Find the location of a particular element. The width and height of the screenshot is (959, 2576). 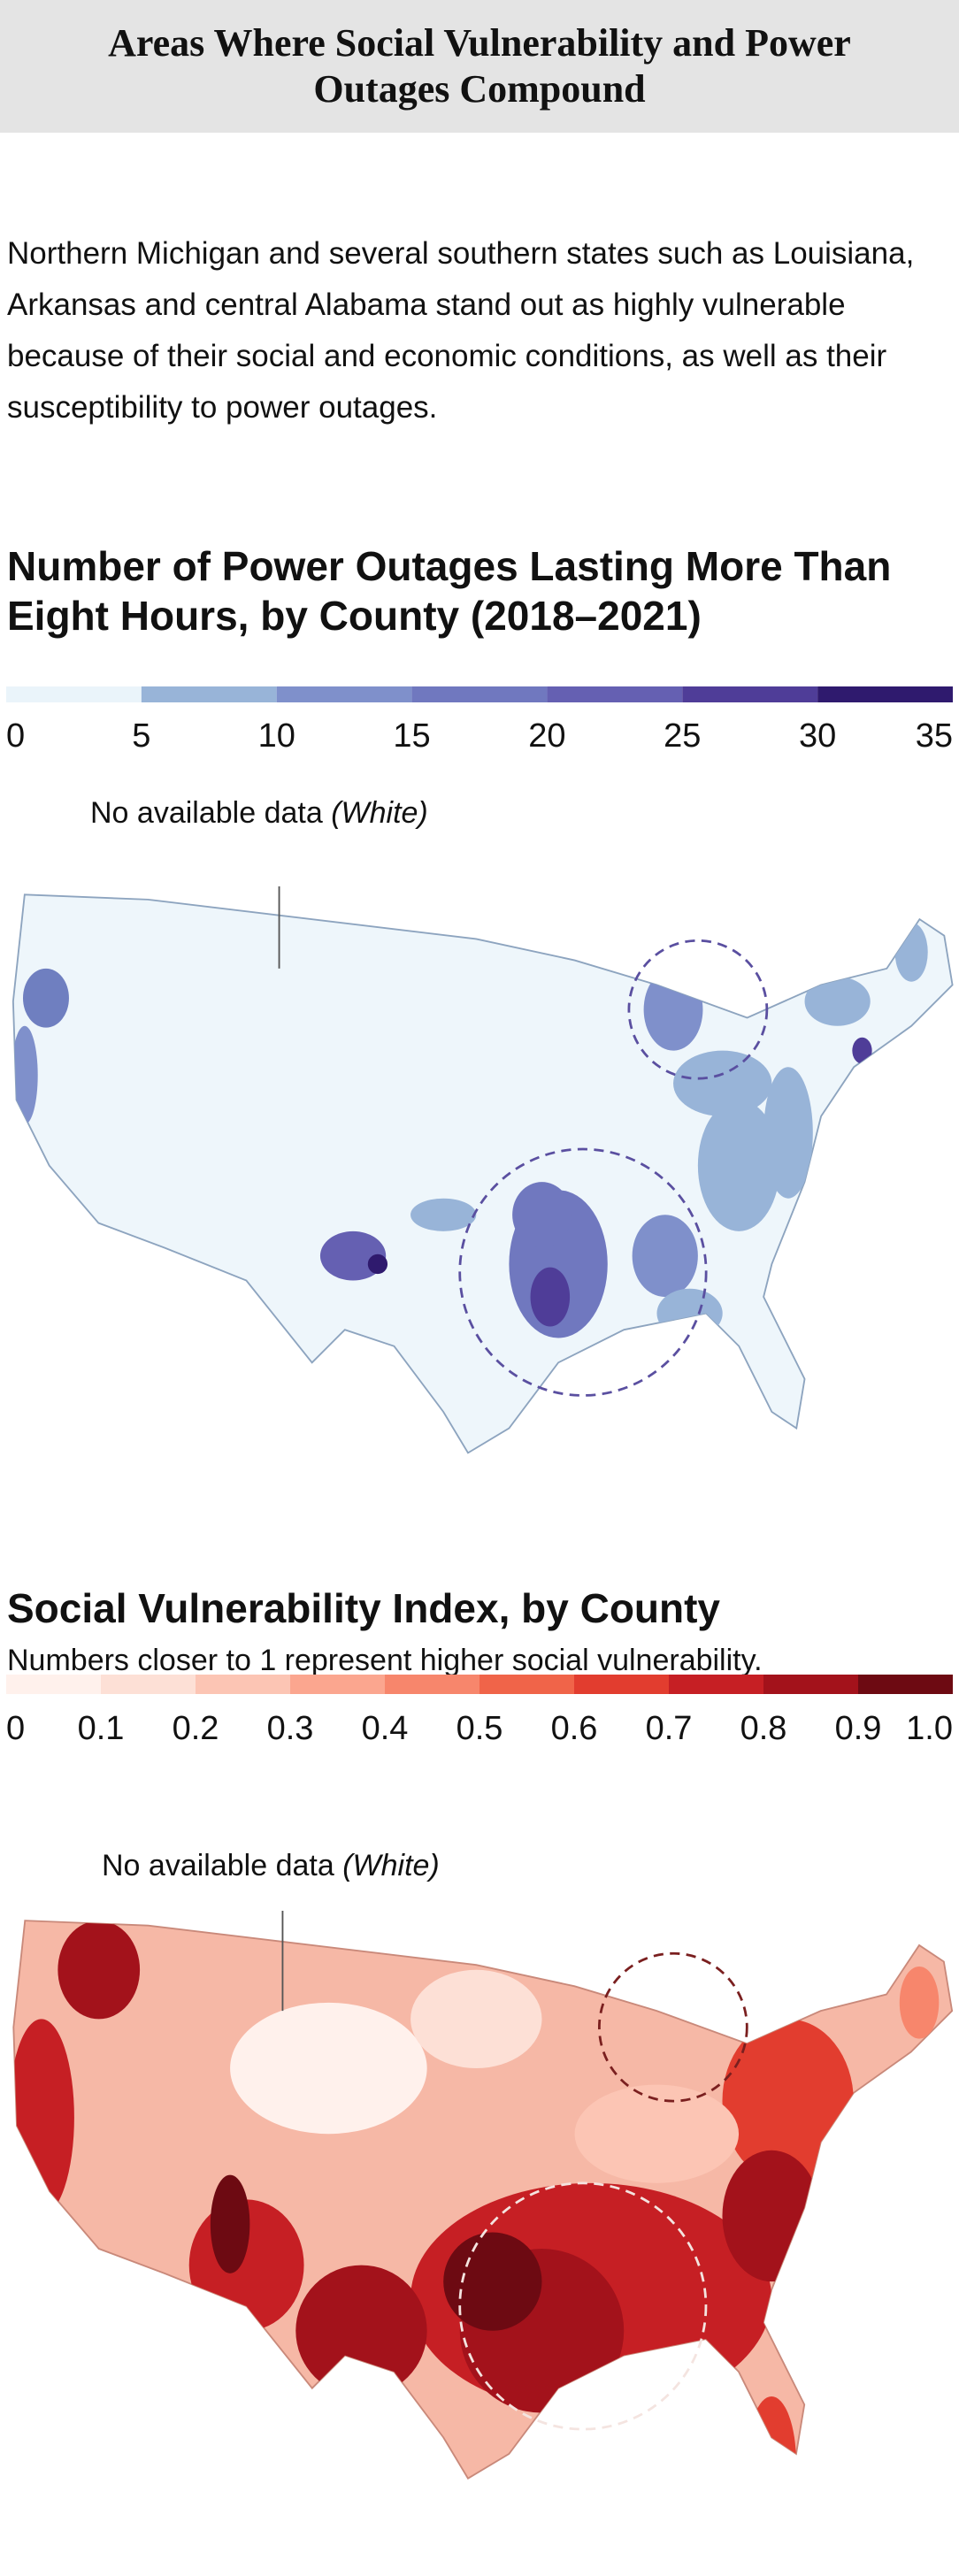

legend: 0 0.1 0.2 0.3 0.4 0.5 0.6 0.7 0.8 0.9 1.0 is located at coordinates (479, 1711).